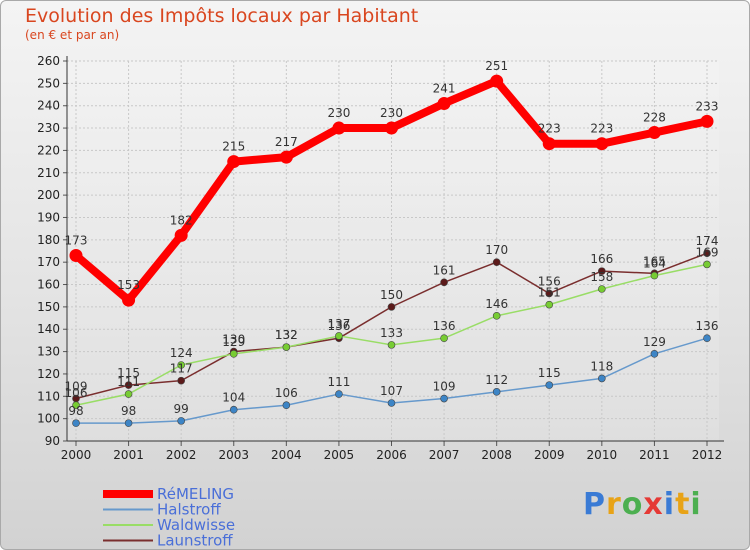 This screenshot has height=550, width=750. I want to click on data-label: 165, so click(654, 261).